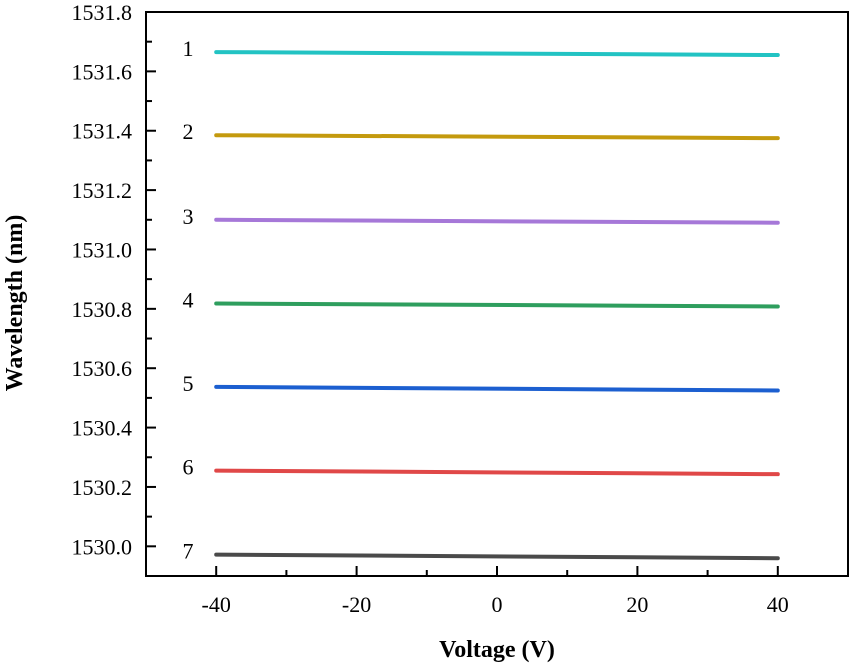 The image size is (850, 668). What do you see at coordinates (102, 12) in the screenshot?
I see `y-tick-label: 1531.8` at bounding box center [102, 12].